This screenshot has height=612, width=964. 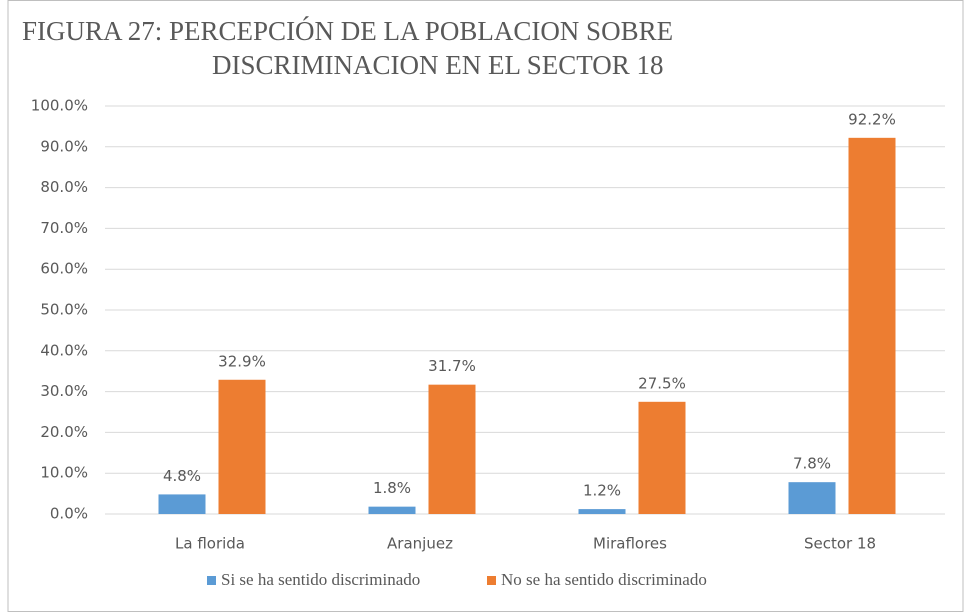 I want to click on data-label: 31.7%, so click(x=452, y=366).